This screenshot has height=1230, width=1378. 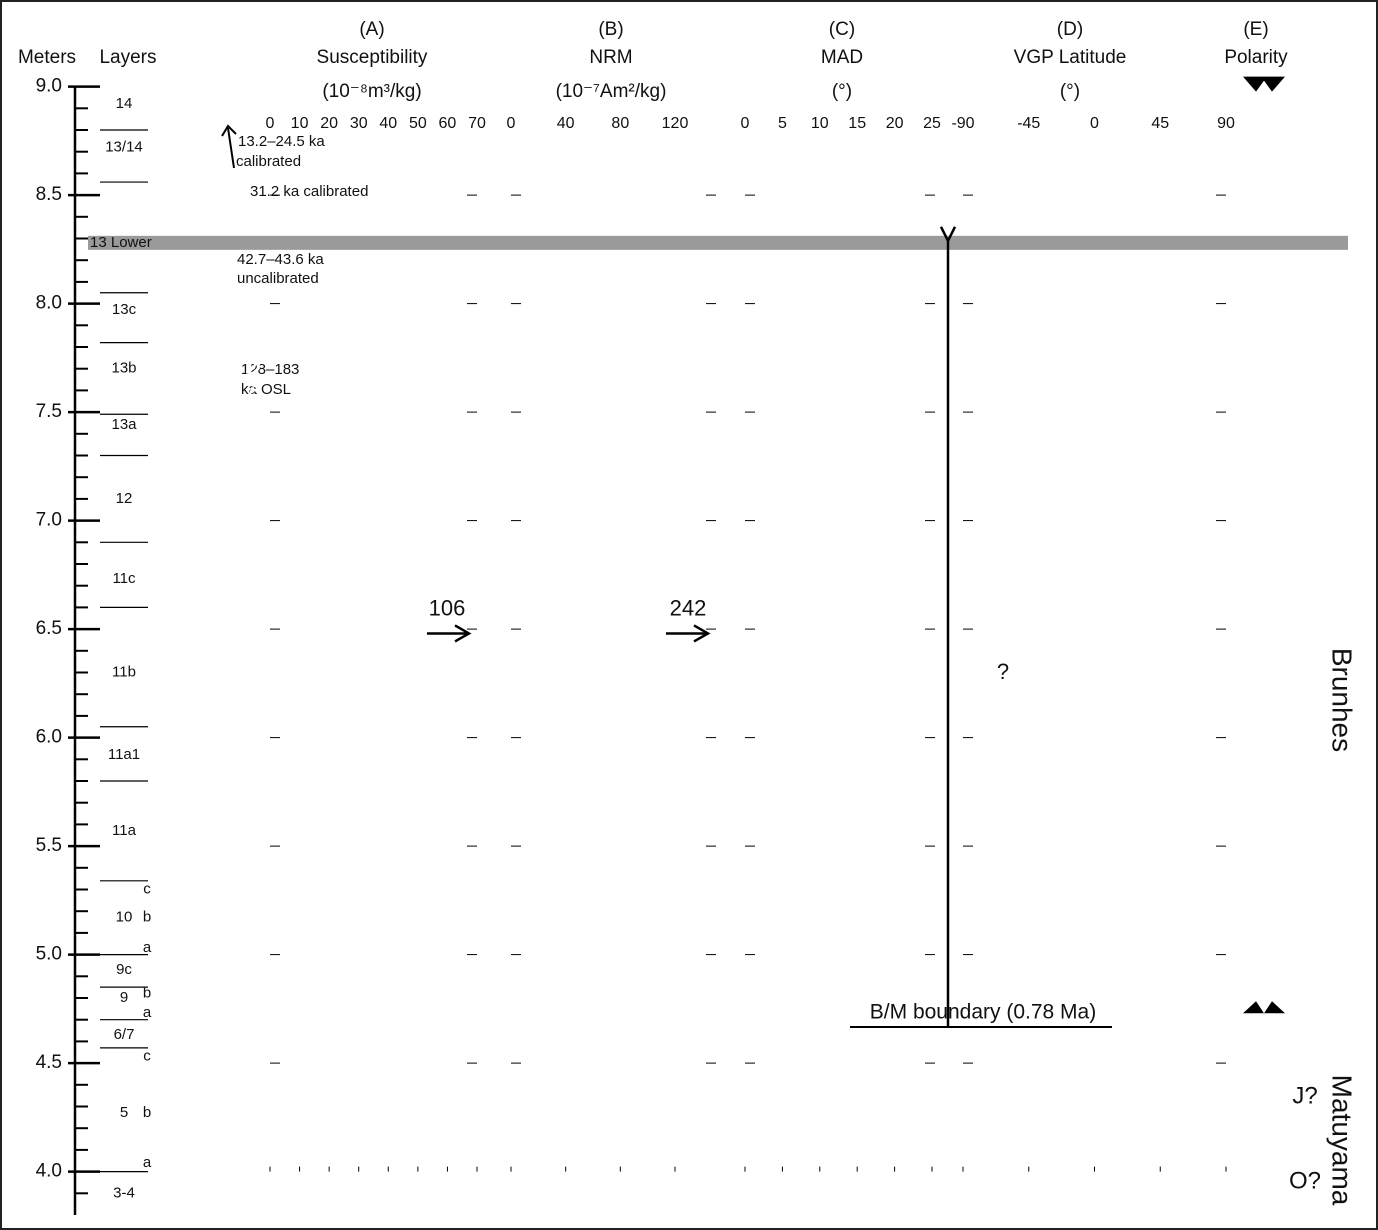 What do you see at coordinates (124, 146) in the screenshot?
I see `layer-name: 13/14` at bounding box center [124, 146].